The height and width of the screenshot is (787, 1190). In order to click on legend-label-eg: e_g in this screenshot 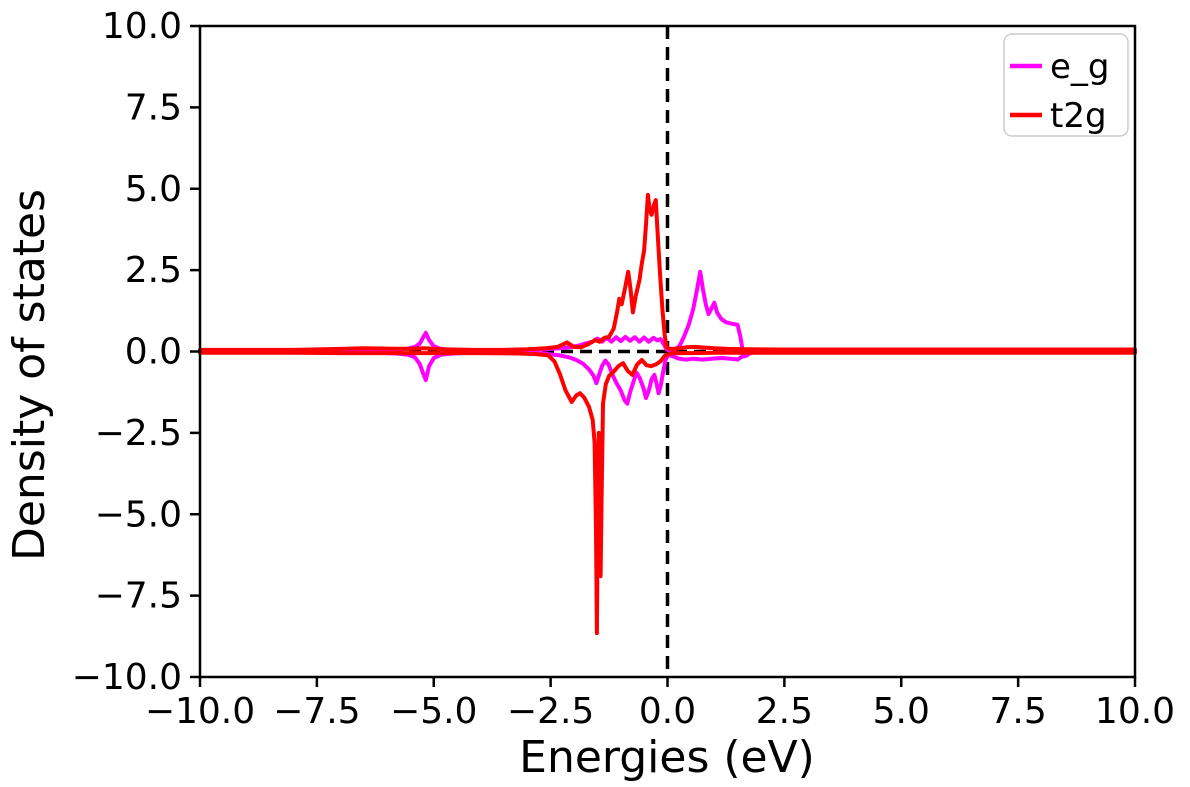, I will do `click(1080, 67)`.